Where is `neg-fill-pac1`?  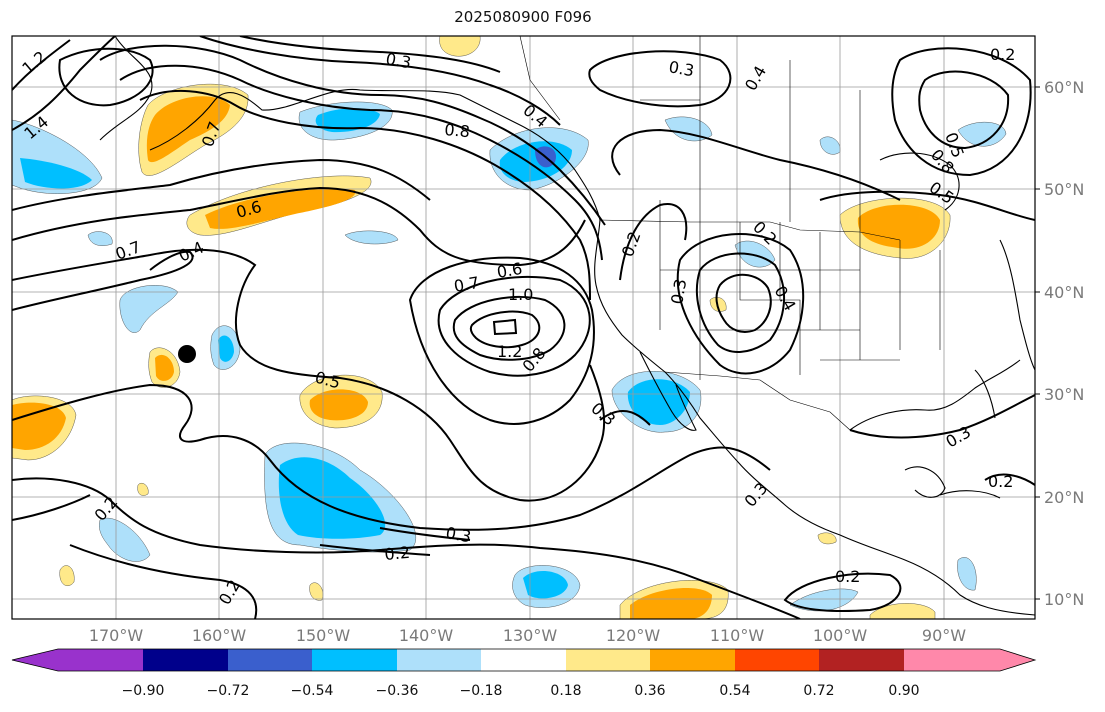
neg-fill-pac1 is located at coordinates (371, 237).